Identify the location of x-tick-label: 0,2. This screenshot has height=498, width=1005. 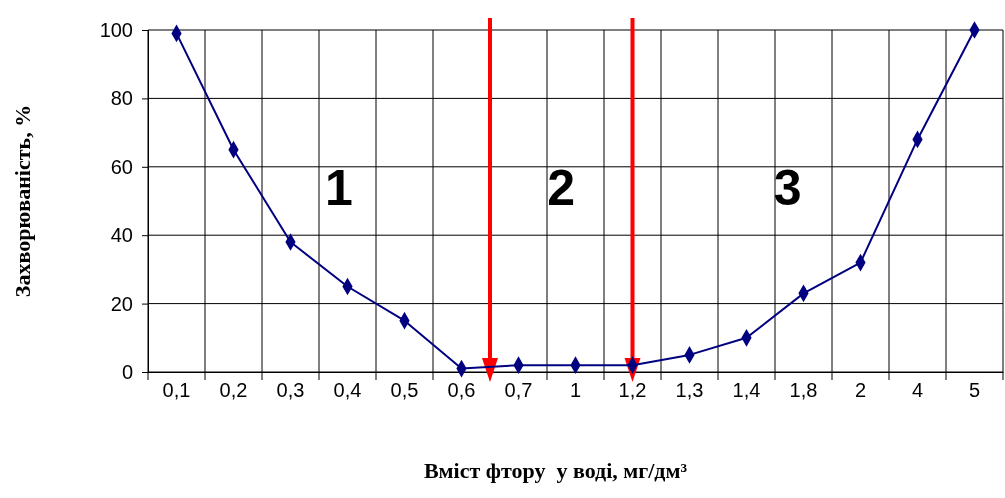
(233, 390).